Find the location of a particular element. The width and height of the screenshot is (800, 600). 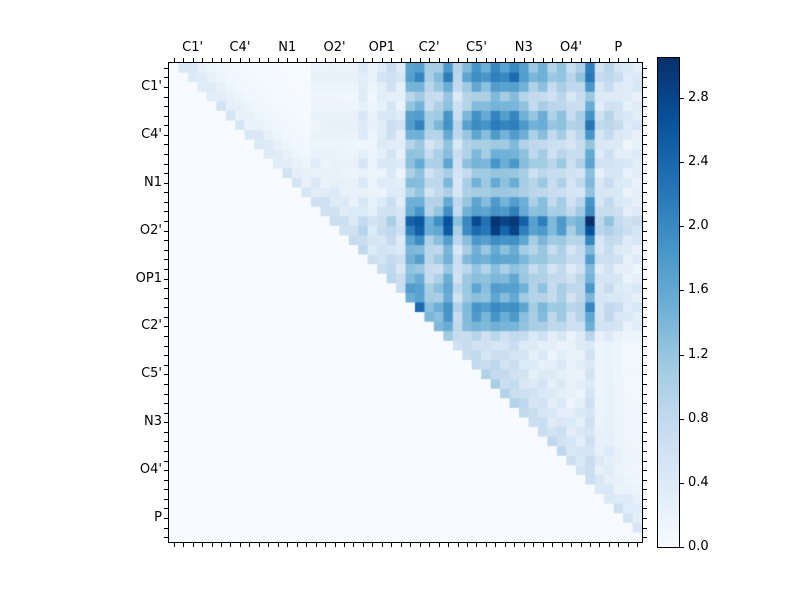

y-tick-label: C5' is located at coordinates (151, 374).